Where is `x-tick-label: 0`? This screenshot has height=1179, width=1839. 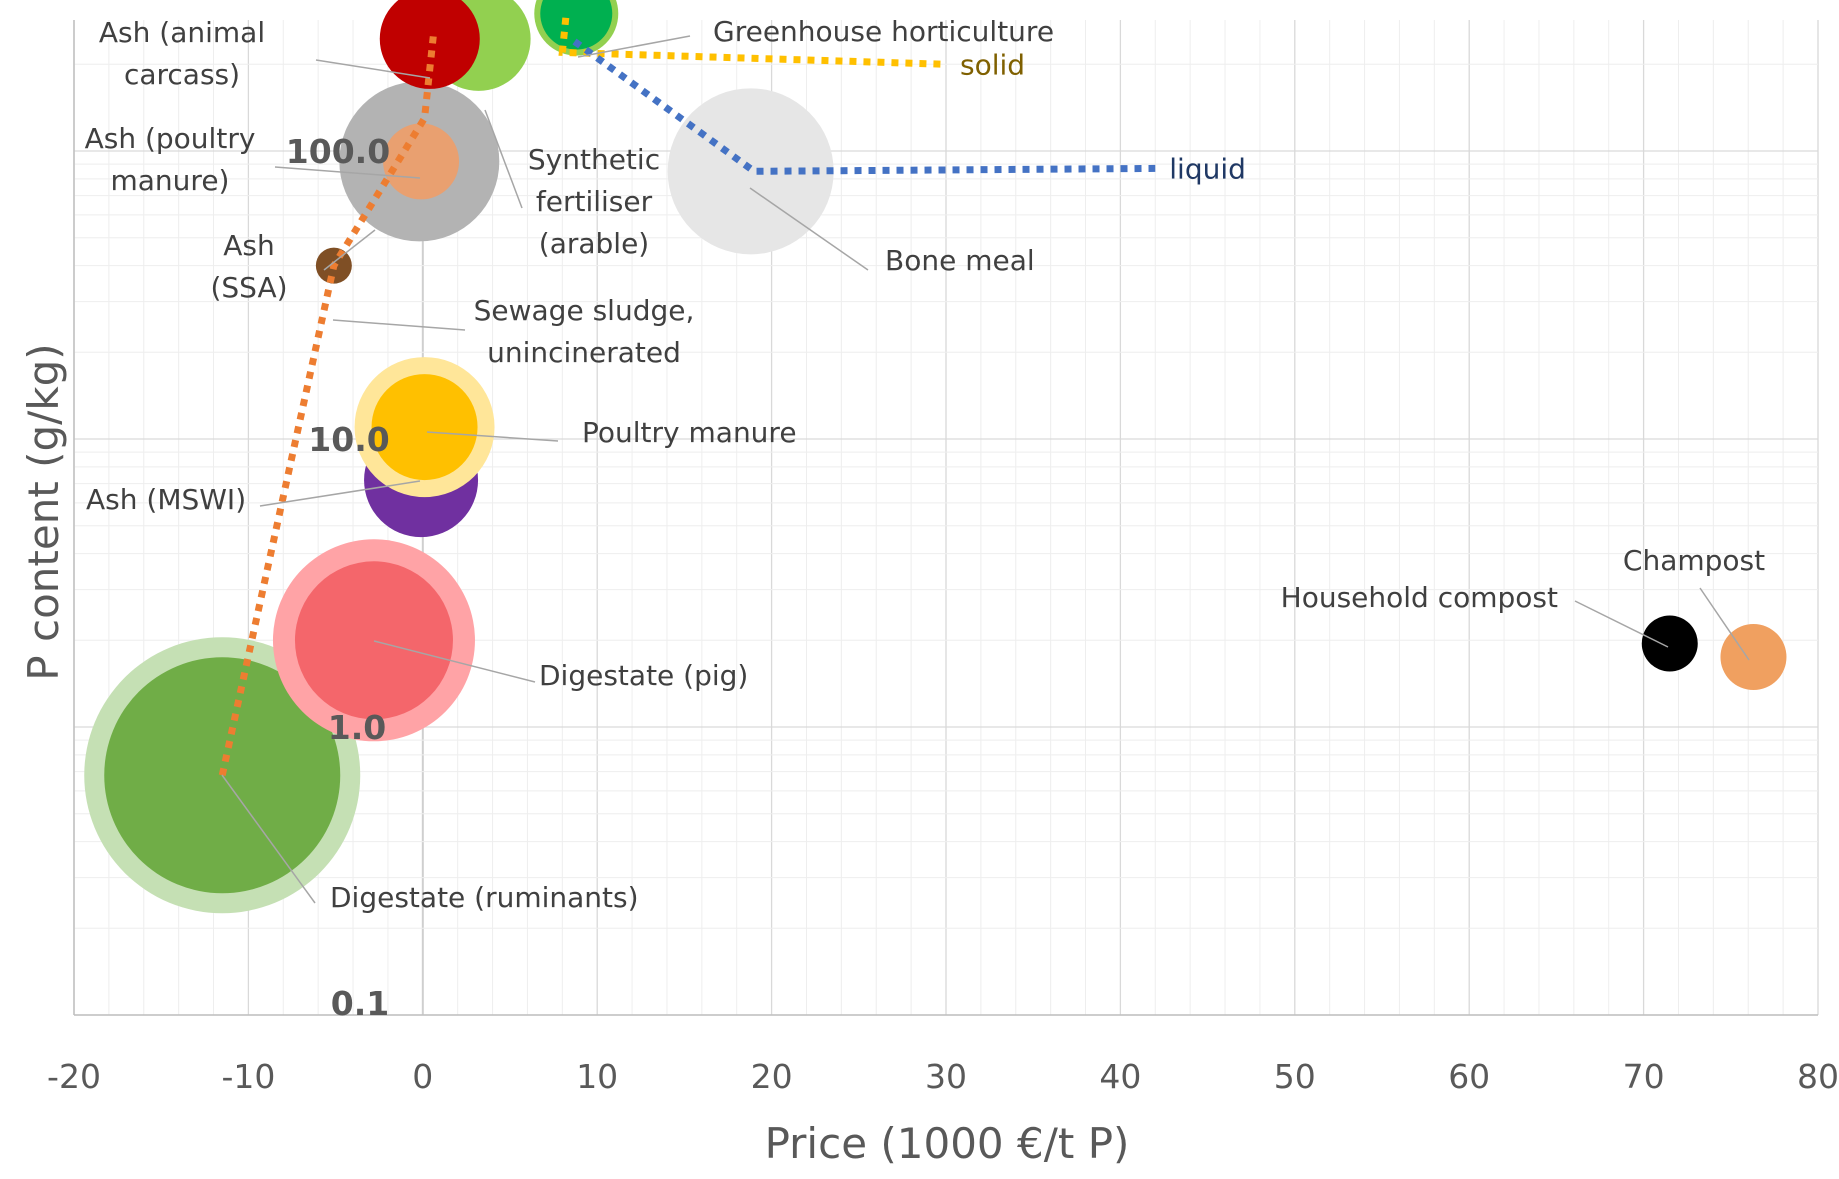
x-tick-label: 0 is located at coordinates (422, 1076).